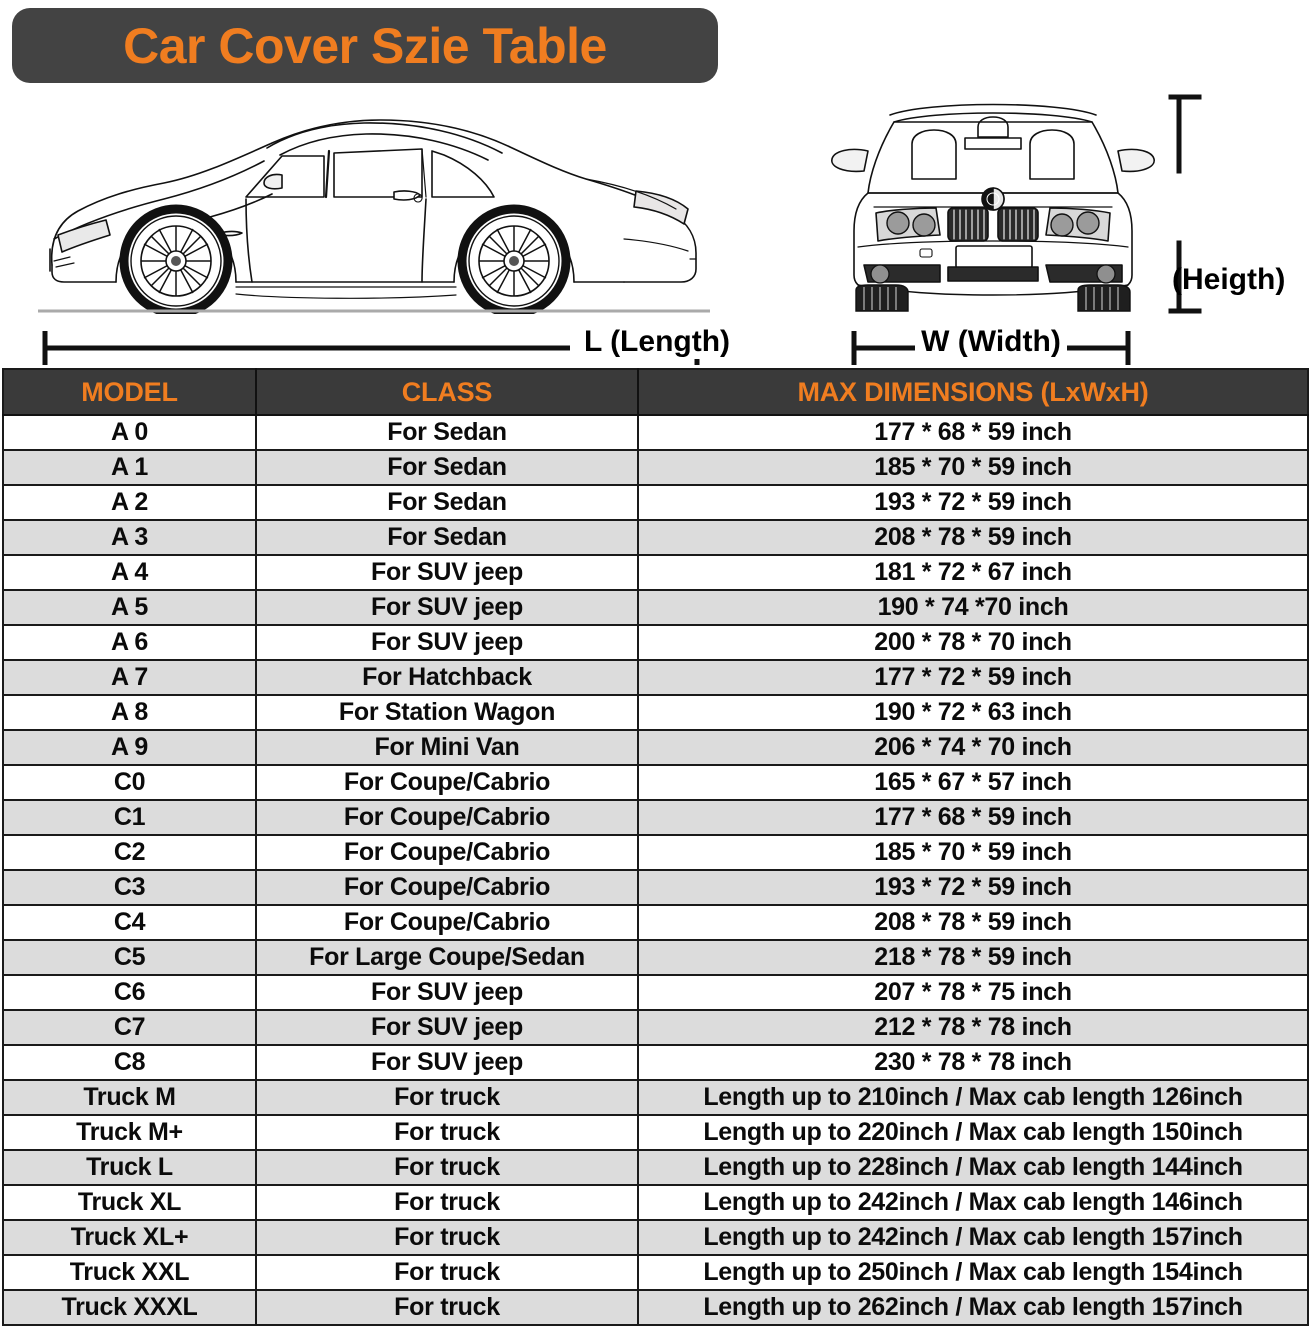 The image size is (1314, 1326). Describe the element at coordinates (973, 678) in the screenshot. I see `cell-dimensions: 177 * 72 * 59 inch` at that location.